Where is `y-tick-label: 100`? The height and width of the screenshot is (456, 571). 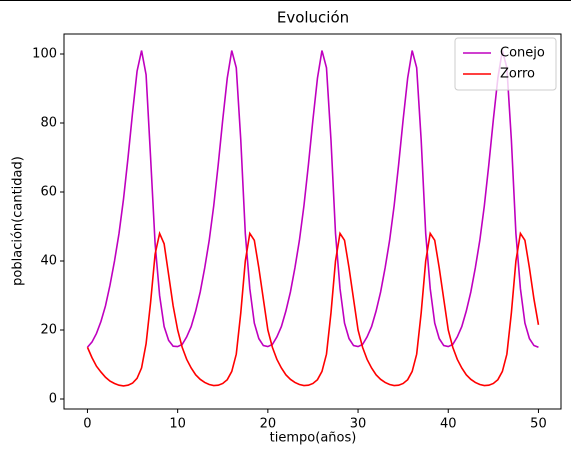
y-tick-label: 100 is located at coordinates (44, 54).